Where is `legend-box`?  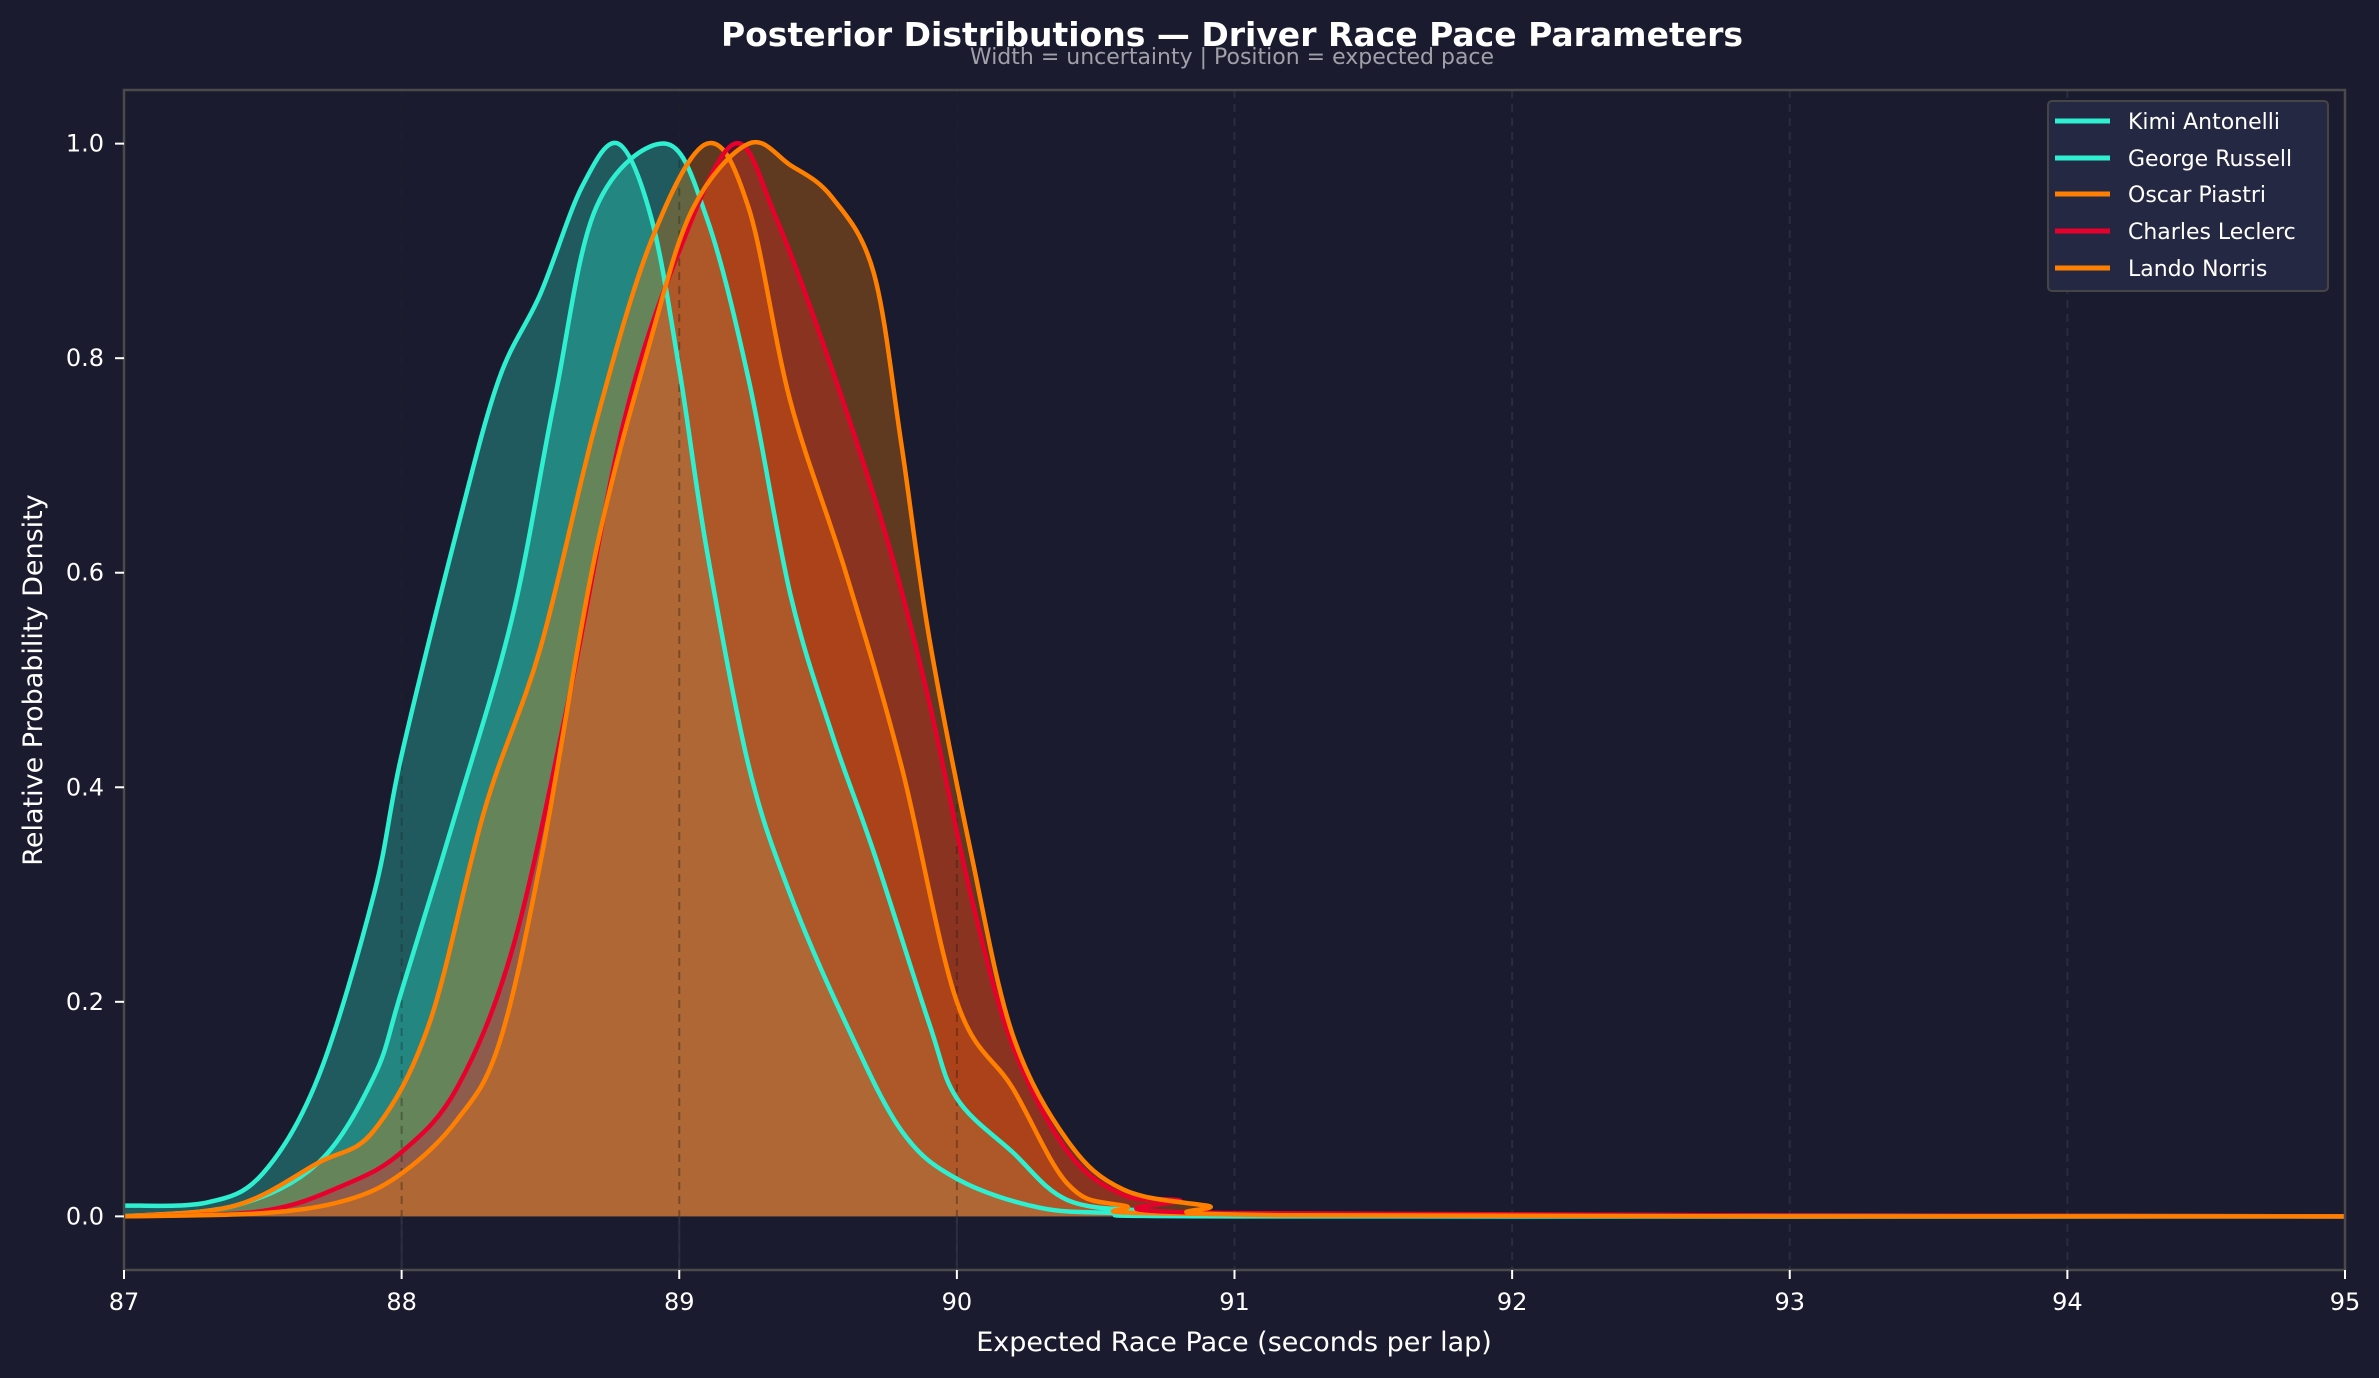 legend-box is located at coordinates (2188, 196).